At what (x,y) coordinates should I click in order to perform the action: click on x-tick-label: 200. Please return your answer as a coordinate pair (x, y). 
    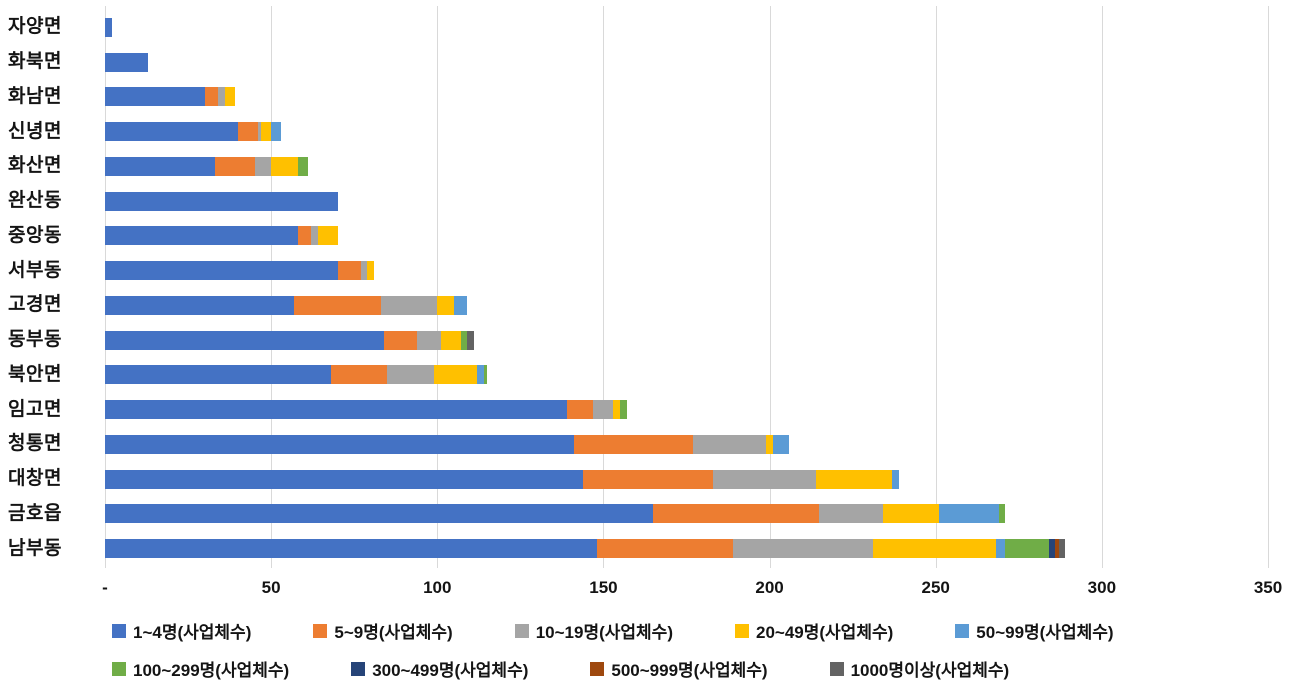
    Looking at the image, I should click on (769, 587).